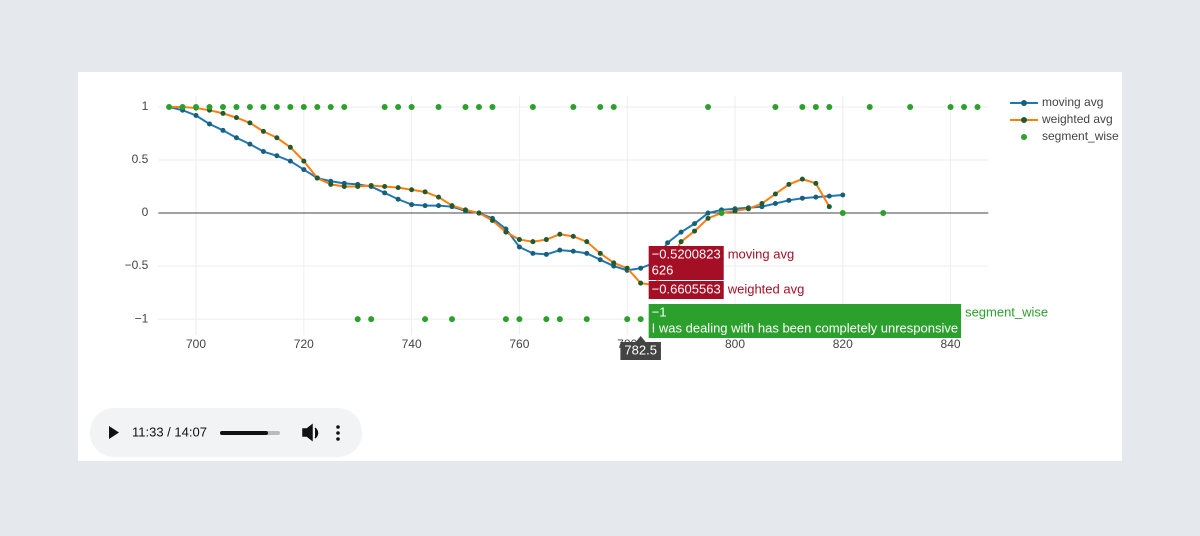 Image resolution: width=1200 pixels, height=536 pixels. What do you see at coordinates (145, 106) in the screenshot?
I see `y-tick-label: 1` at bounding box center [145, 106].